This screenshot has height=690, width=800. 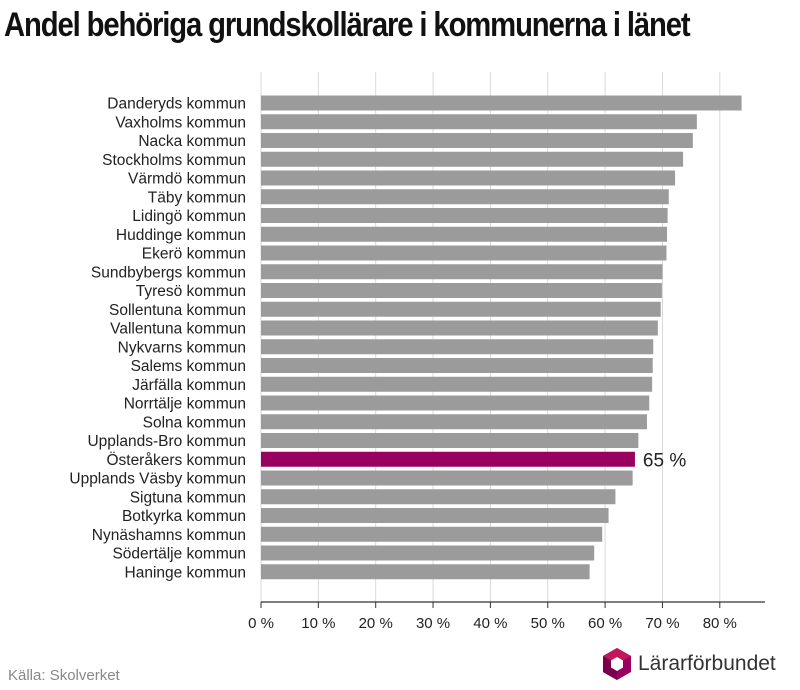 What do you see at coordinates (617, 664) in the screenshot?
I see `logo-icon` at bounding box center [617, 664].